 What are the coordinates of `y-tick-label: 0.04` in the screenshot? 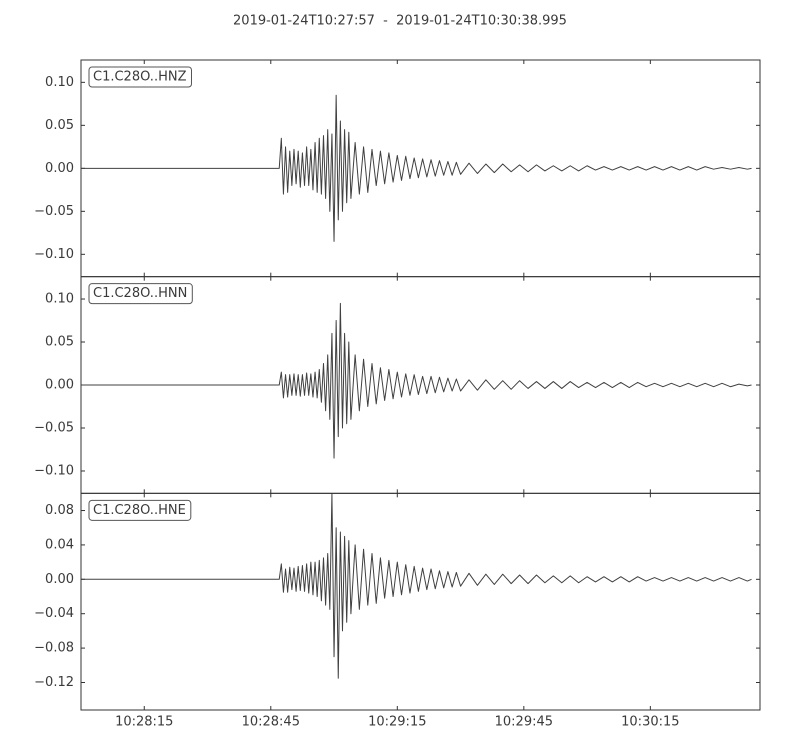 It's located at (59, 544).